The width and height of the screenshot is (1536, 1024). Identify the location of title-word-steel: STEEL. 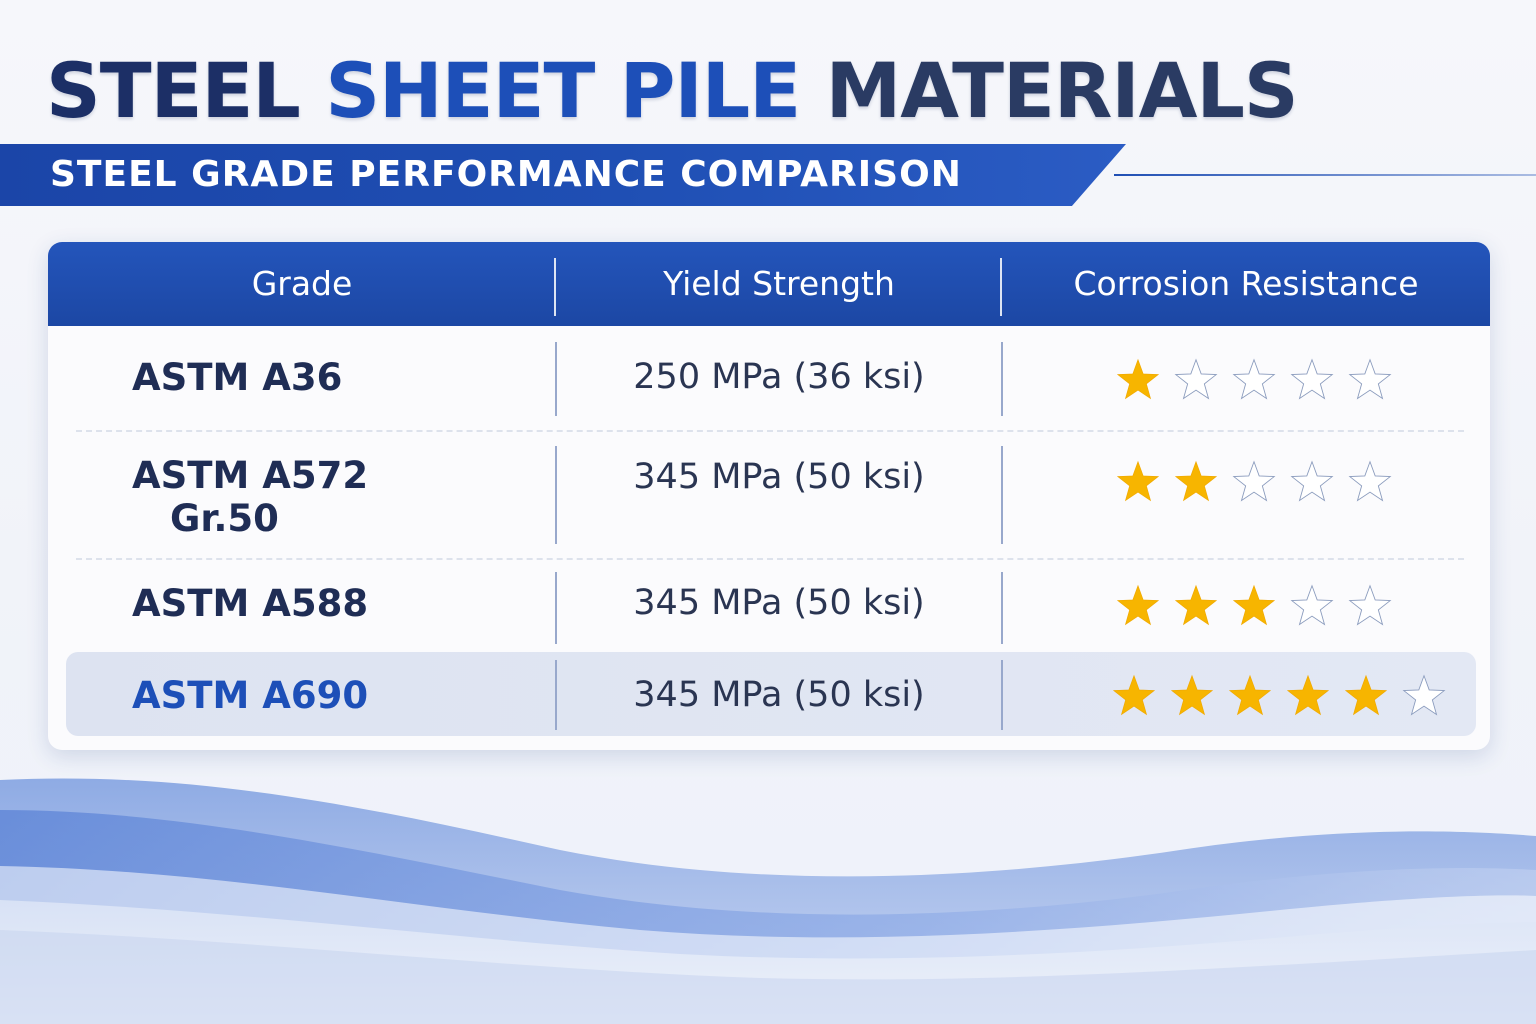
(173, 90).